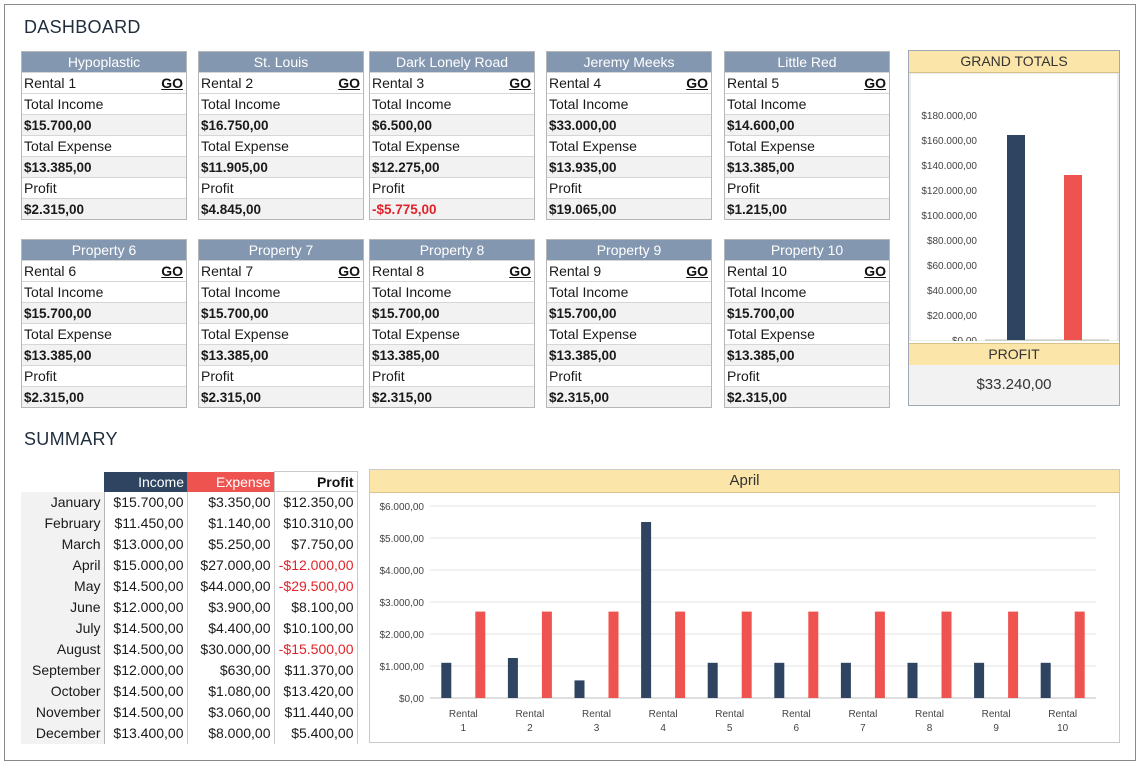  Describe the element at coordinates (629, 270) in the screenshot. I see `rental-row: Rental 9 GO` at that location.